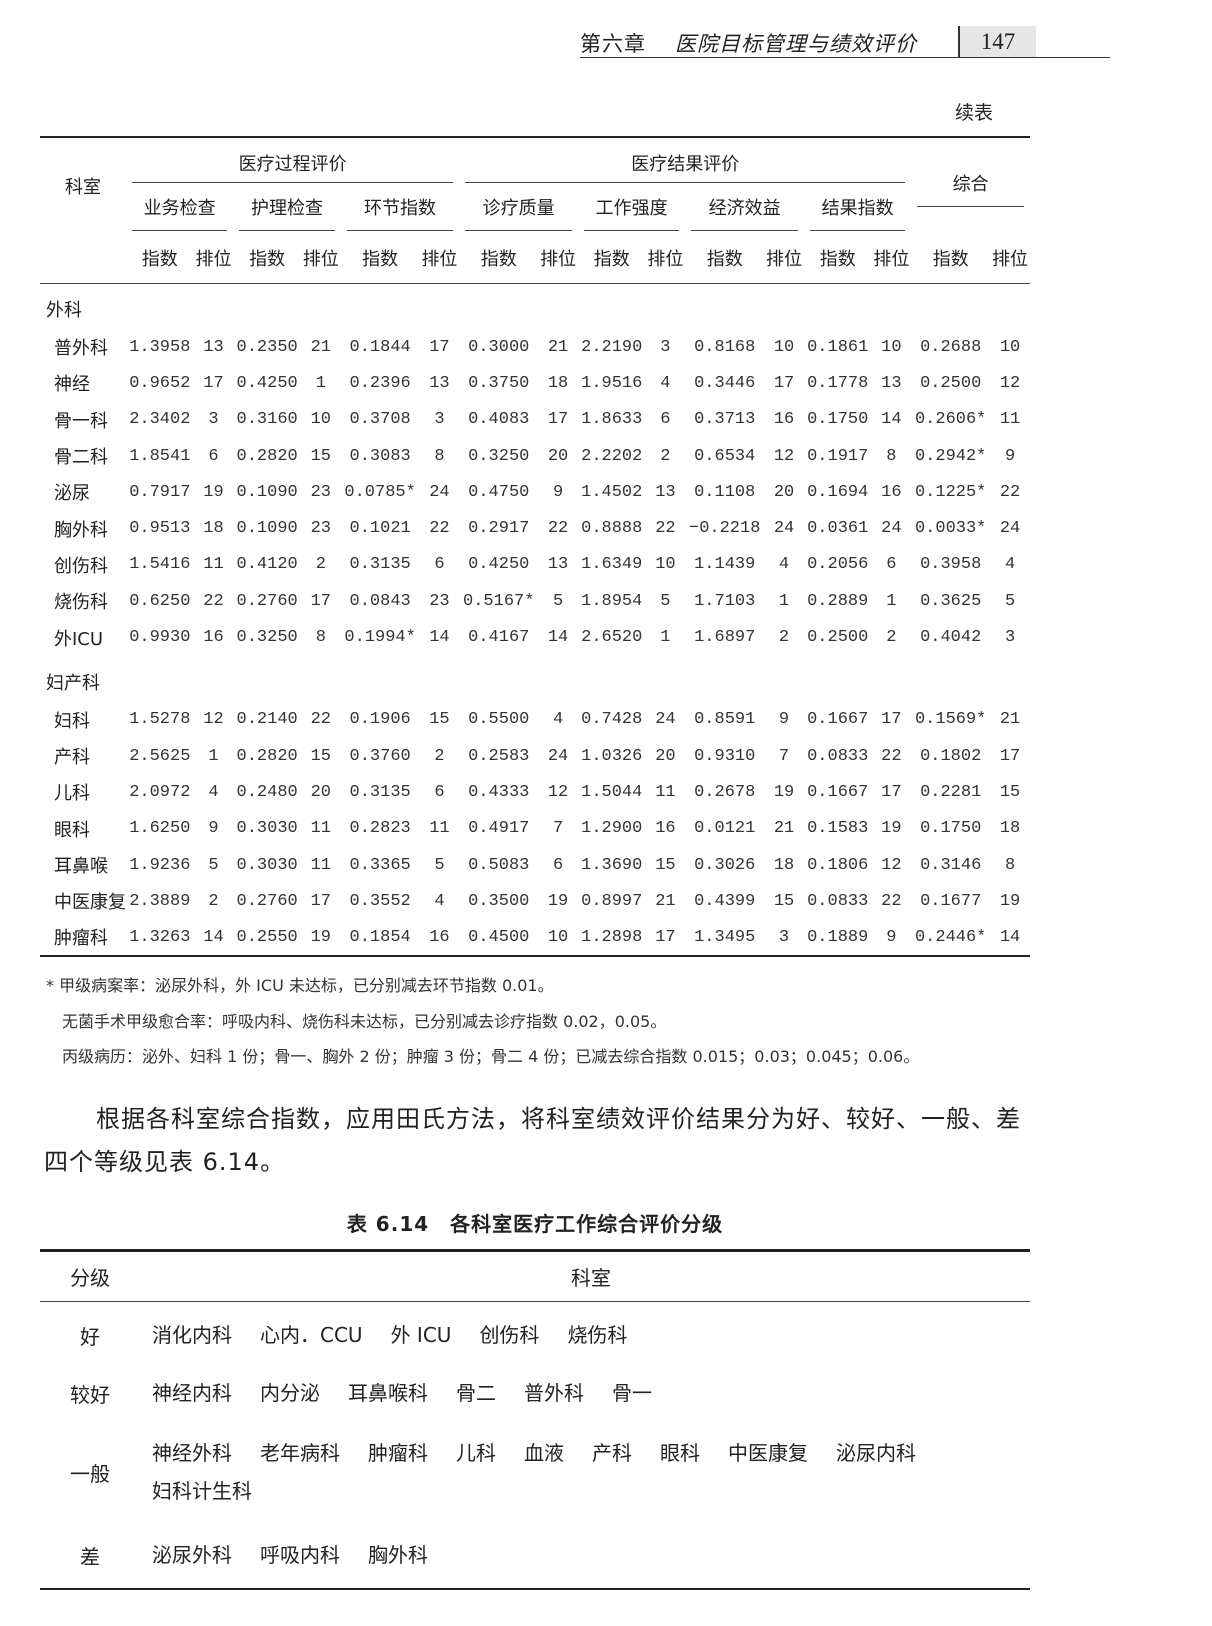 This screenshot has height=1626, width=1212. What do you see at coordinates (90, 1556) in the screenshot?
I see `grade-label: 差` at bounding box center [90, 1556].